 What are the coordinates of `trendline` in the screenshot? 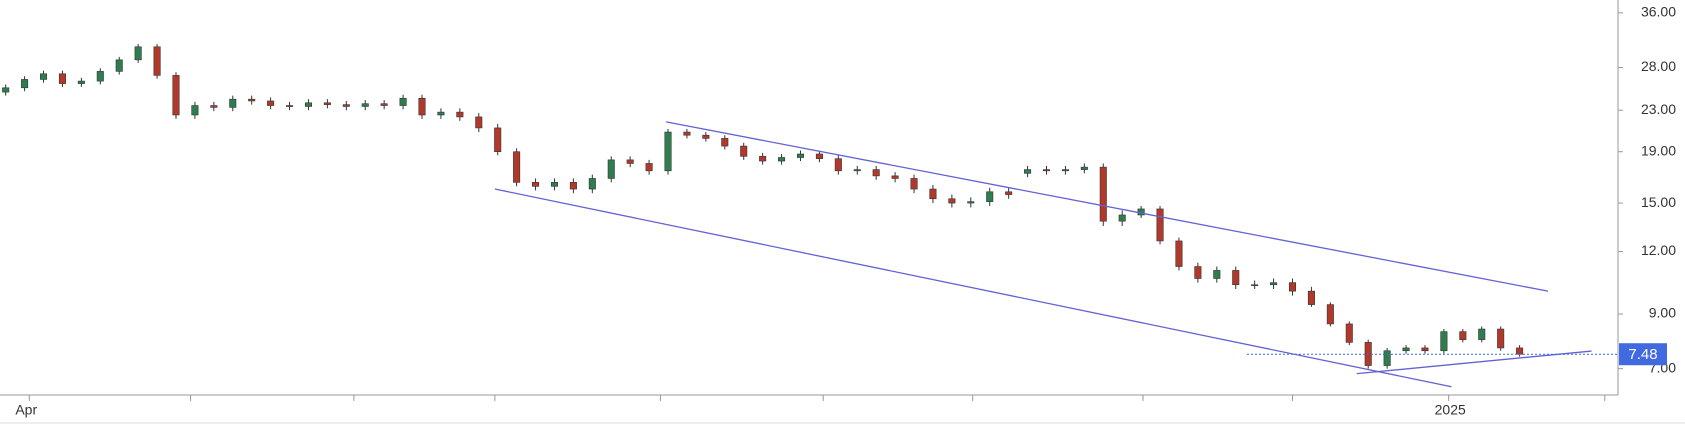 It's located at (1474, 362).